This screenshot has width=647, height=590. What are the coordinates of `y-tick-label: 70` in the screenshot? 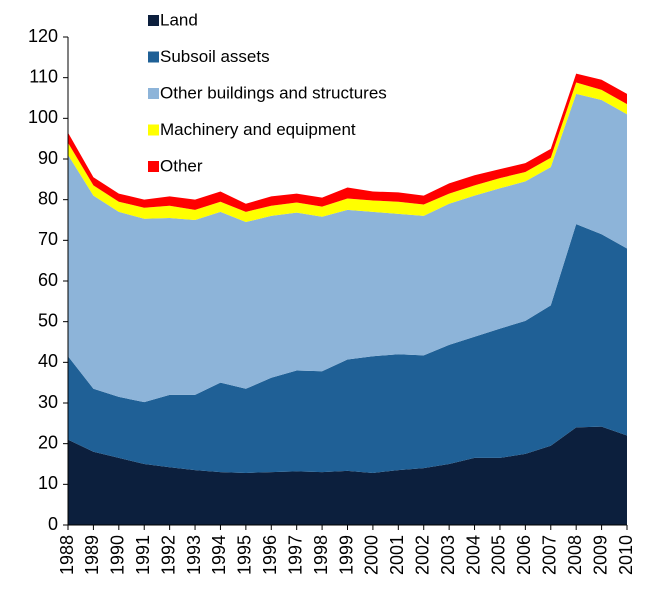 It's located at (48, 239).